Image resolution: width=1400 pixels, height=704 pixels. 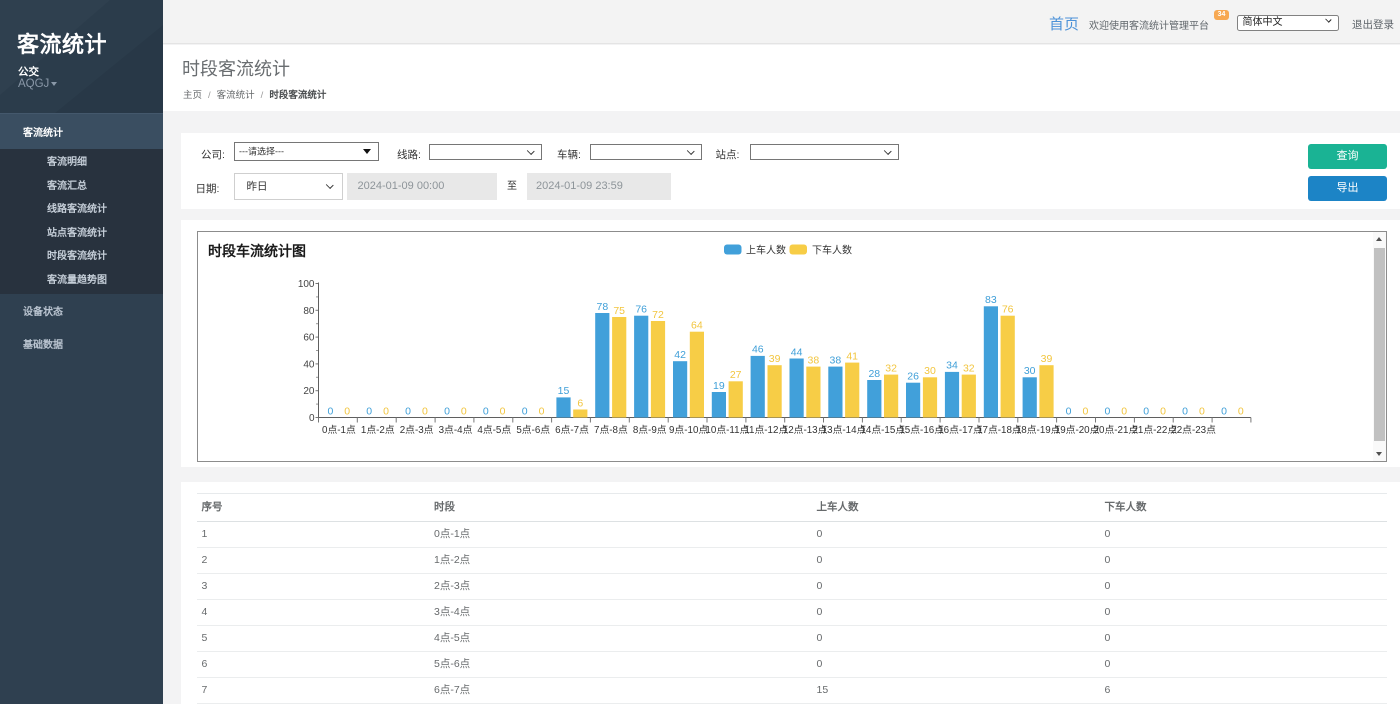 What do you see at coordinates (697, 326) in the screenshot?
I see `svg-text: 64` at bounding box center [697, 326].